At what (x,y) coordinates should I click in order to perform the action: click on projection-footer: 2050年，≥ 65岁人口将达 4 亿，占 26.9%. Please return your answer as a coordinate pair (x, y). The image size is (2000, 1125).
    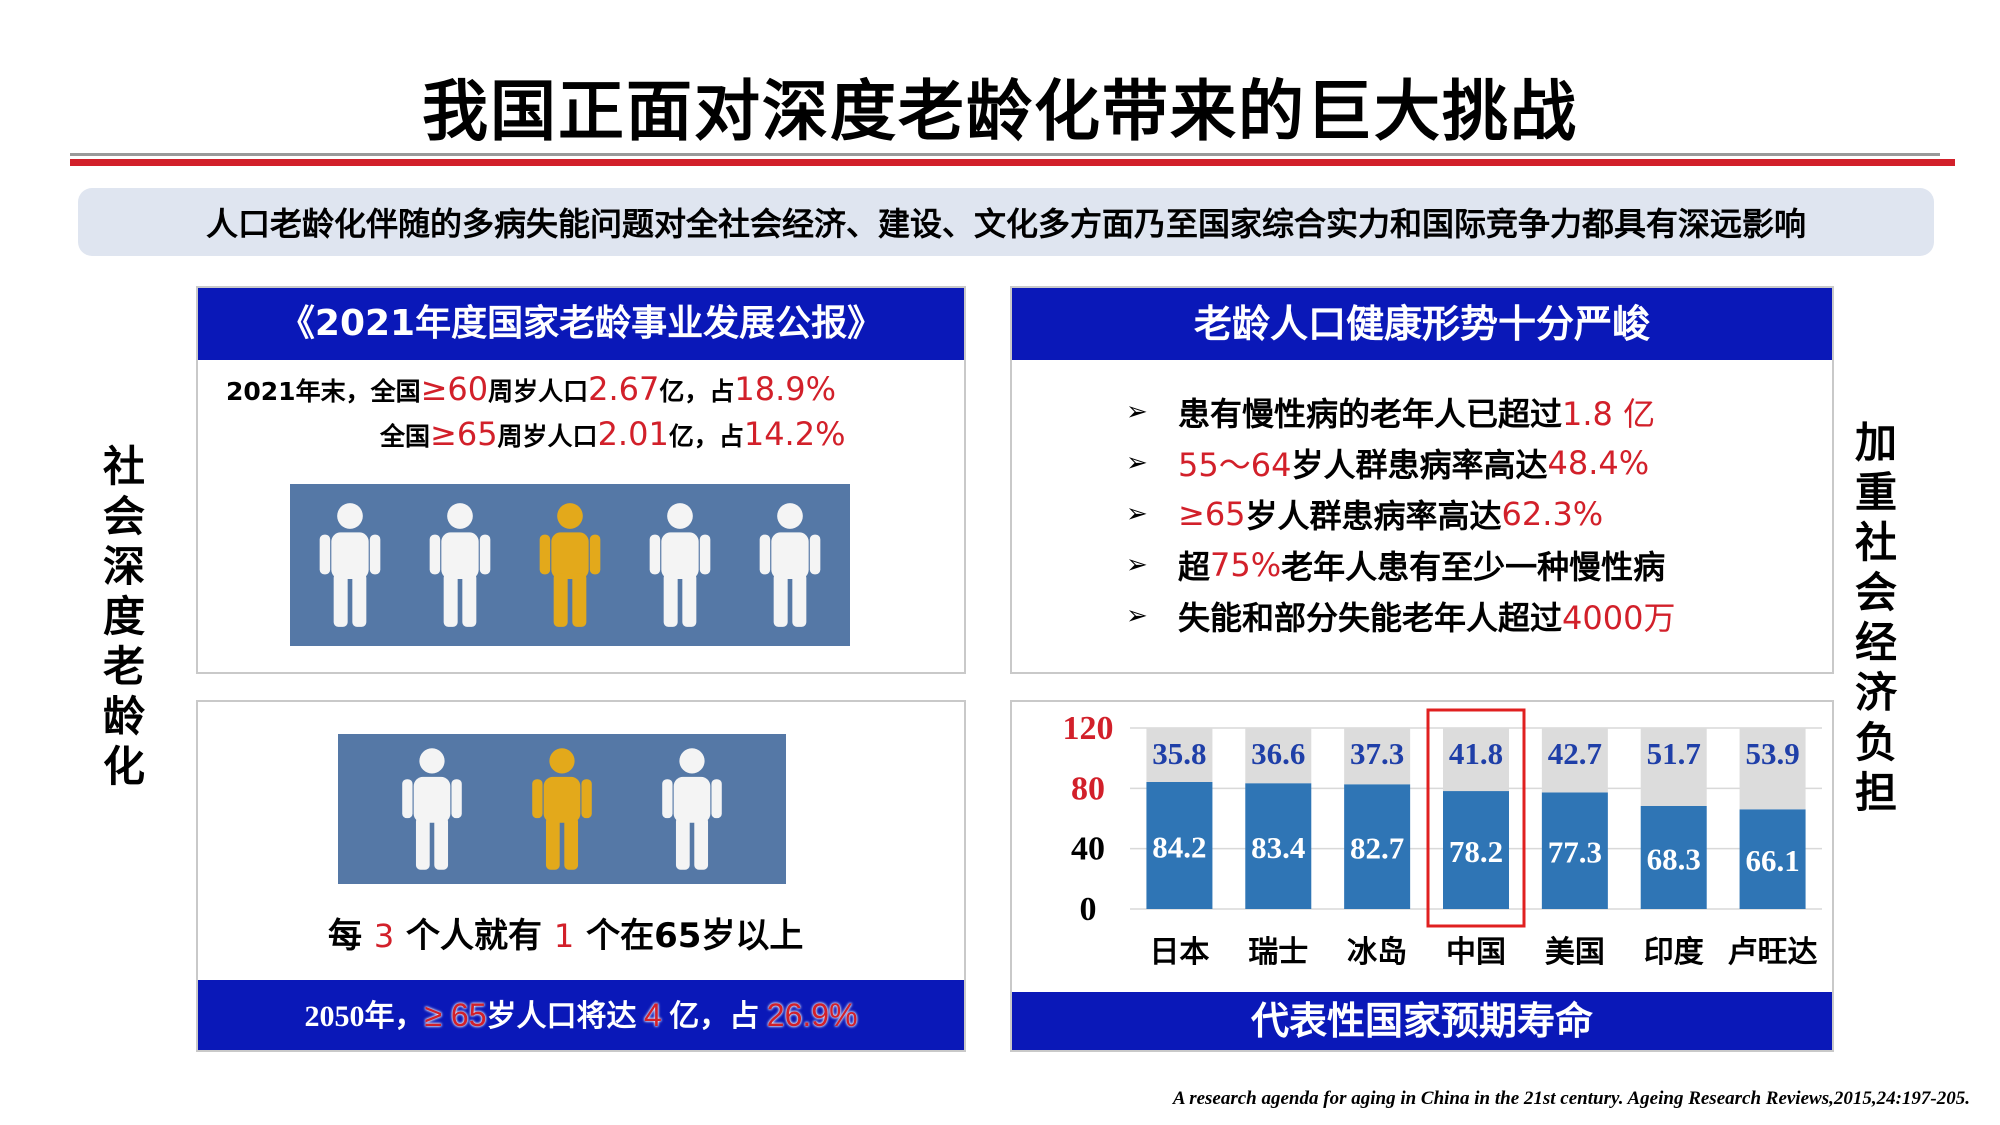
    Looking at the image, I should click on (581, 1015).